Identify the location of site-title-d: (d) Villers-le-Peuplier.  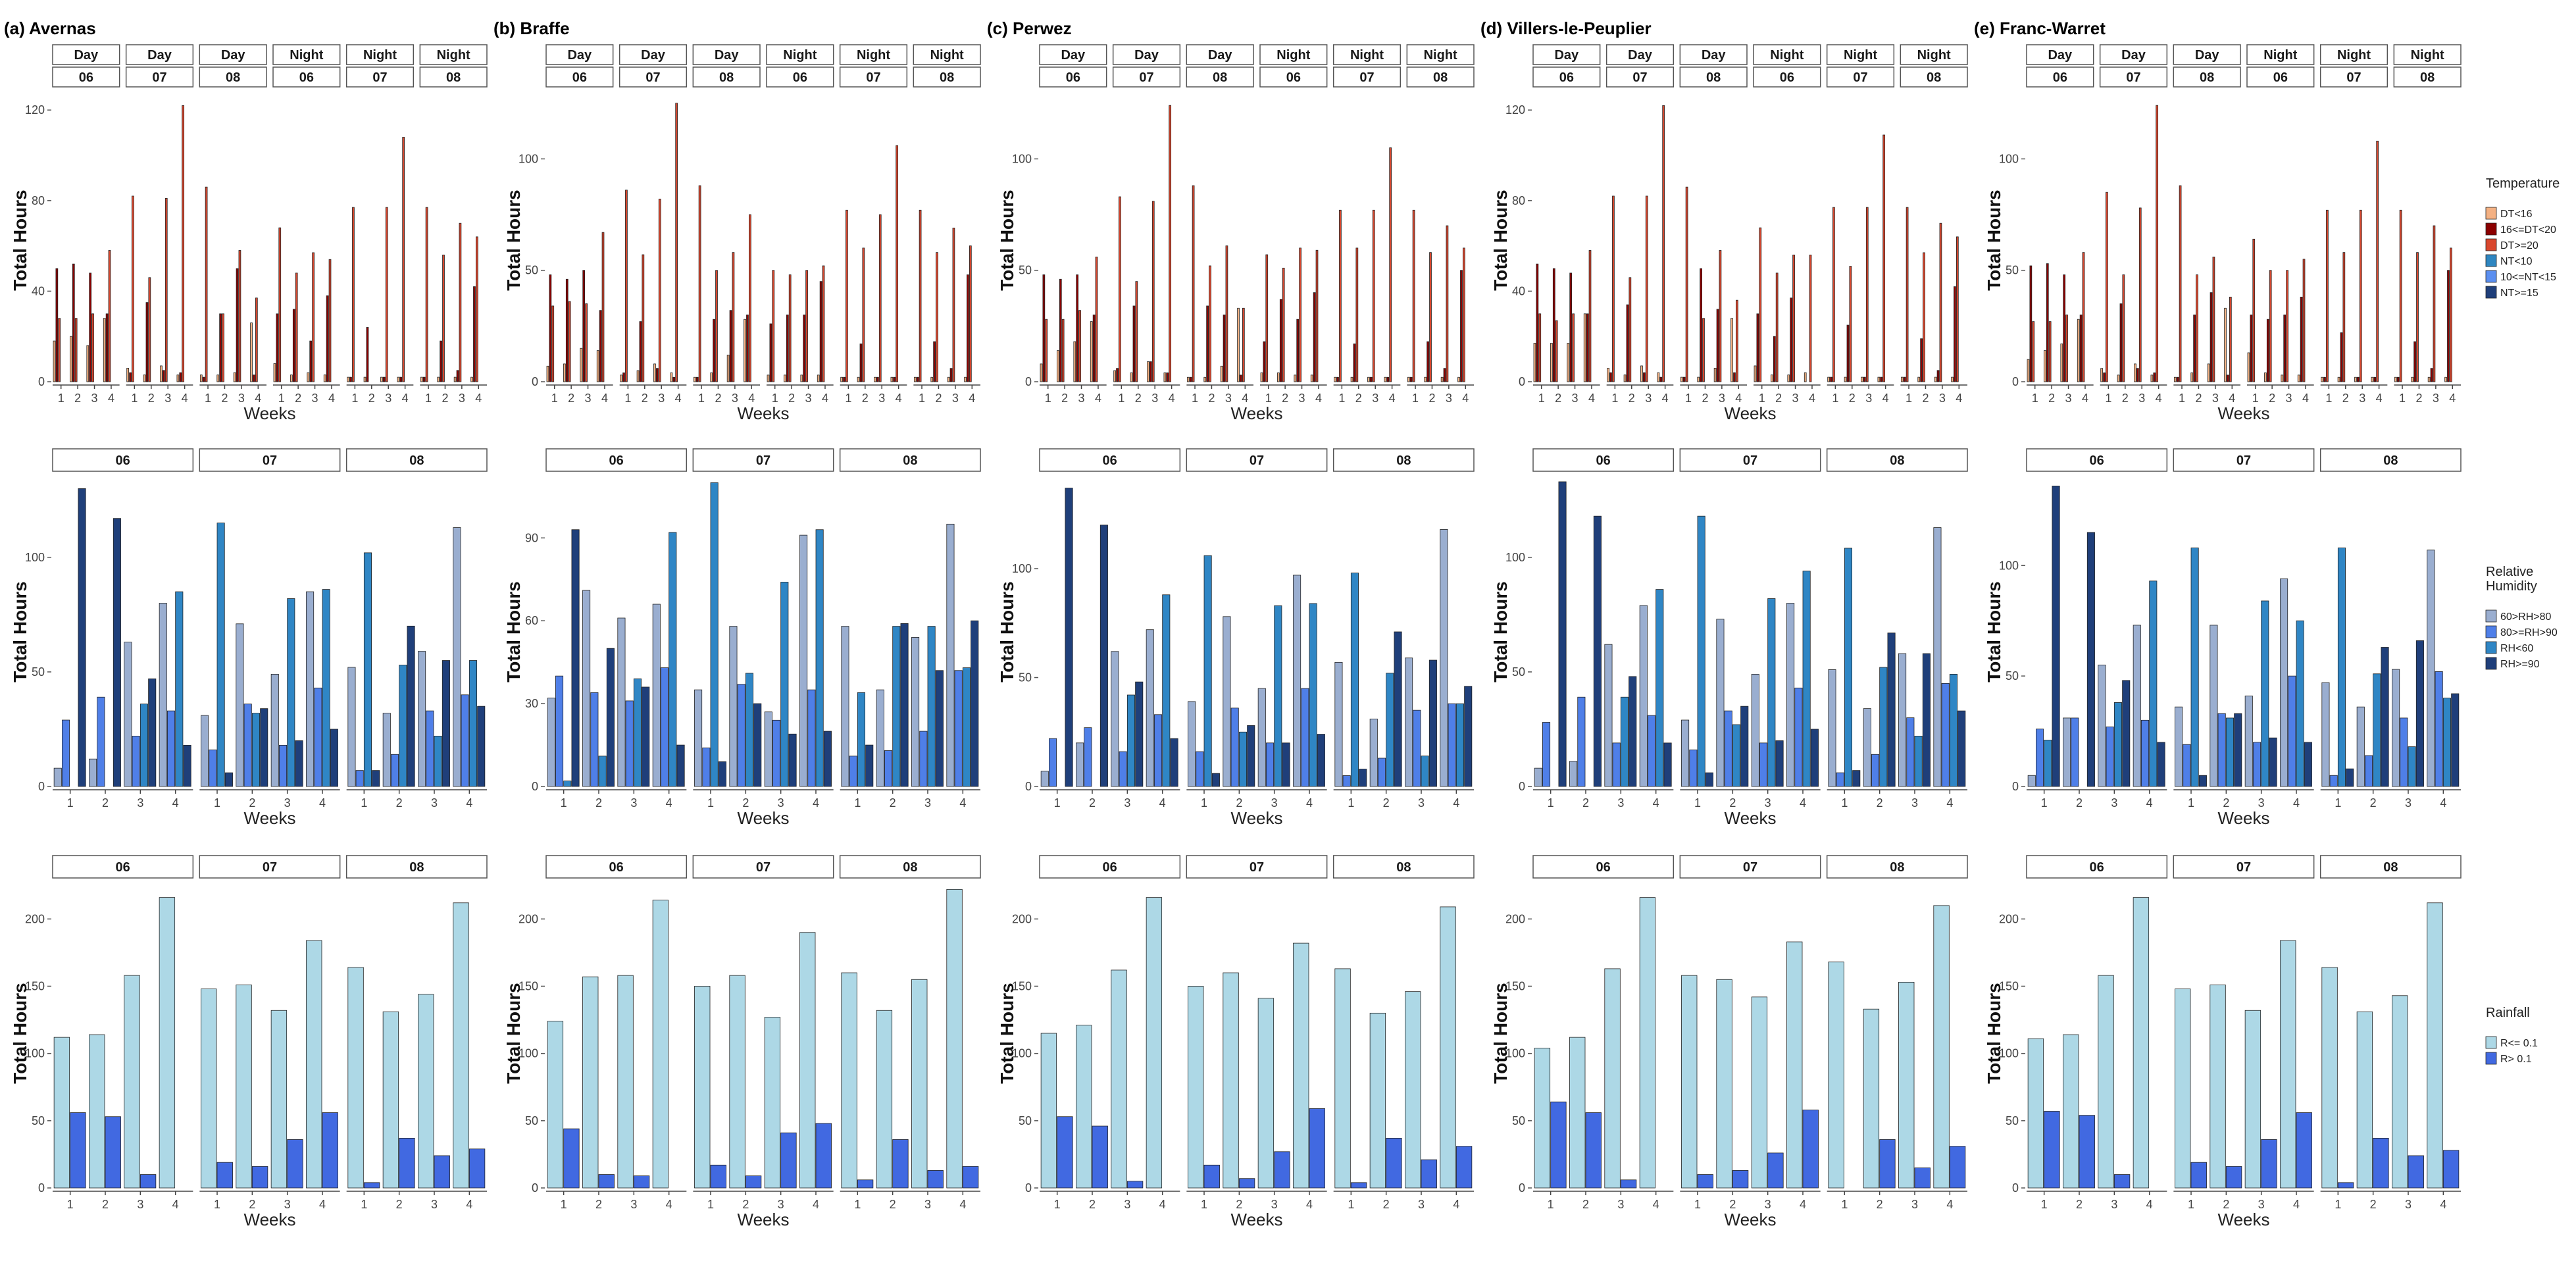
(1566, 28).